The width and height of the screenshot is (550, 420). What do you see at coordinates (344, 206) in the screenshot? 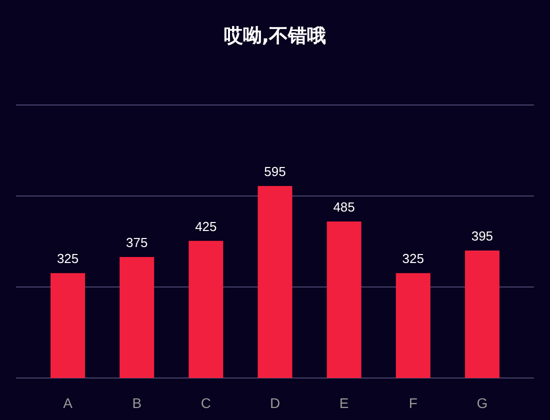
I see `data-label: 485` at bounding box center [344, 206].